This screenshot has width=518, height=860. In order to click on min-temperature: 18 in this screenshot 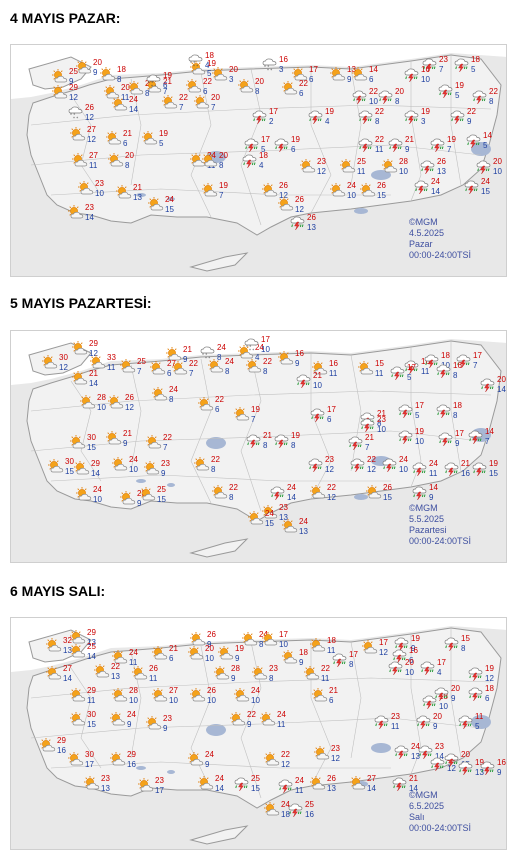, I will do `click(285, 814)`.